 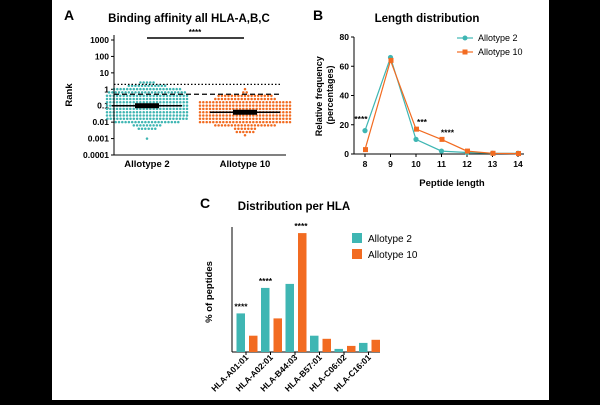 I want to click on legend-label-allotype-2: Allotype 2, so click(x=390, y=239).